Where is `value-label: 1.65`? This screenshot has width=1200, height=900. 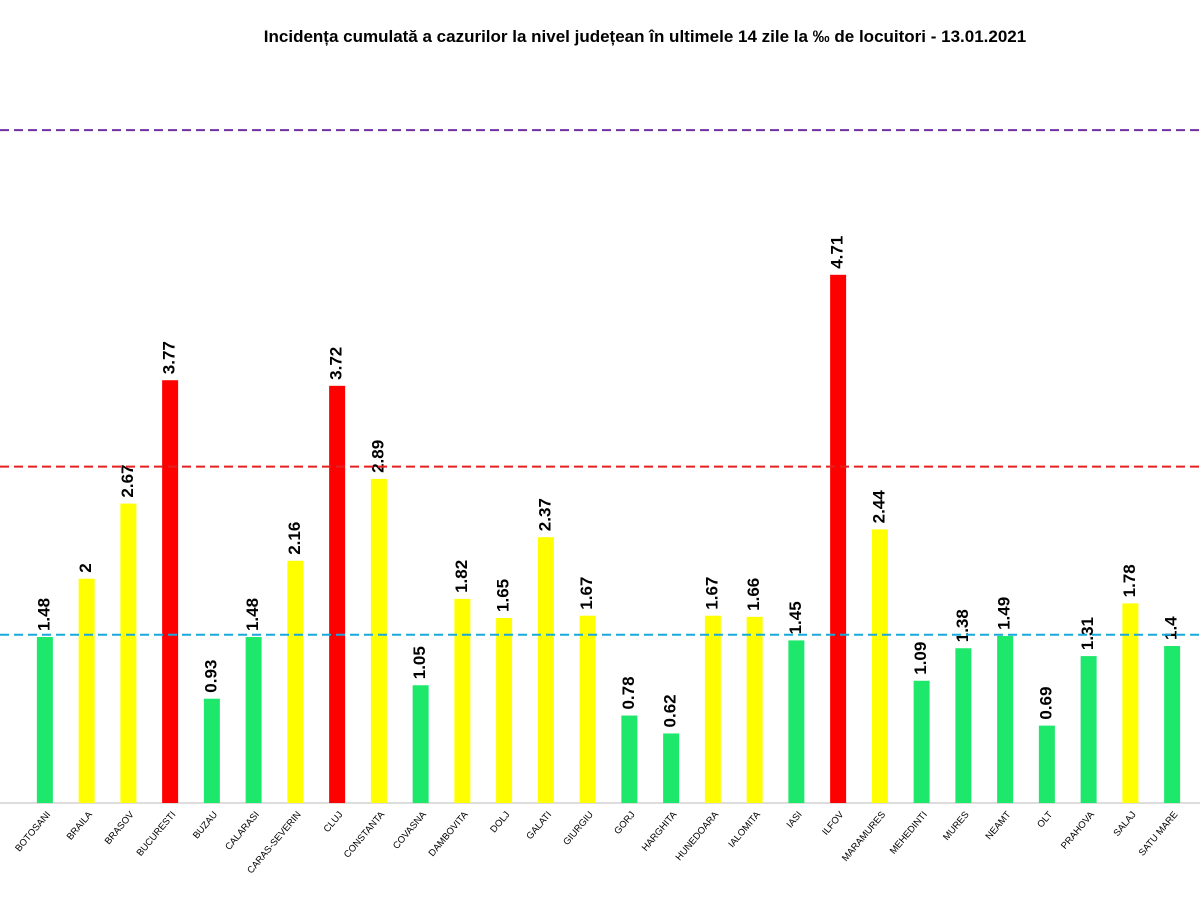 value-label: 1.65 is located at coordinates (503, 595).